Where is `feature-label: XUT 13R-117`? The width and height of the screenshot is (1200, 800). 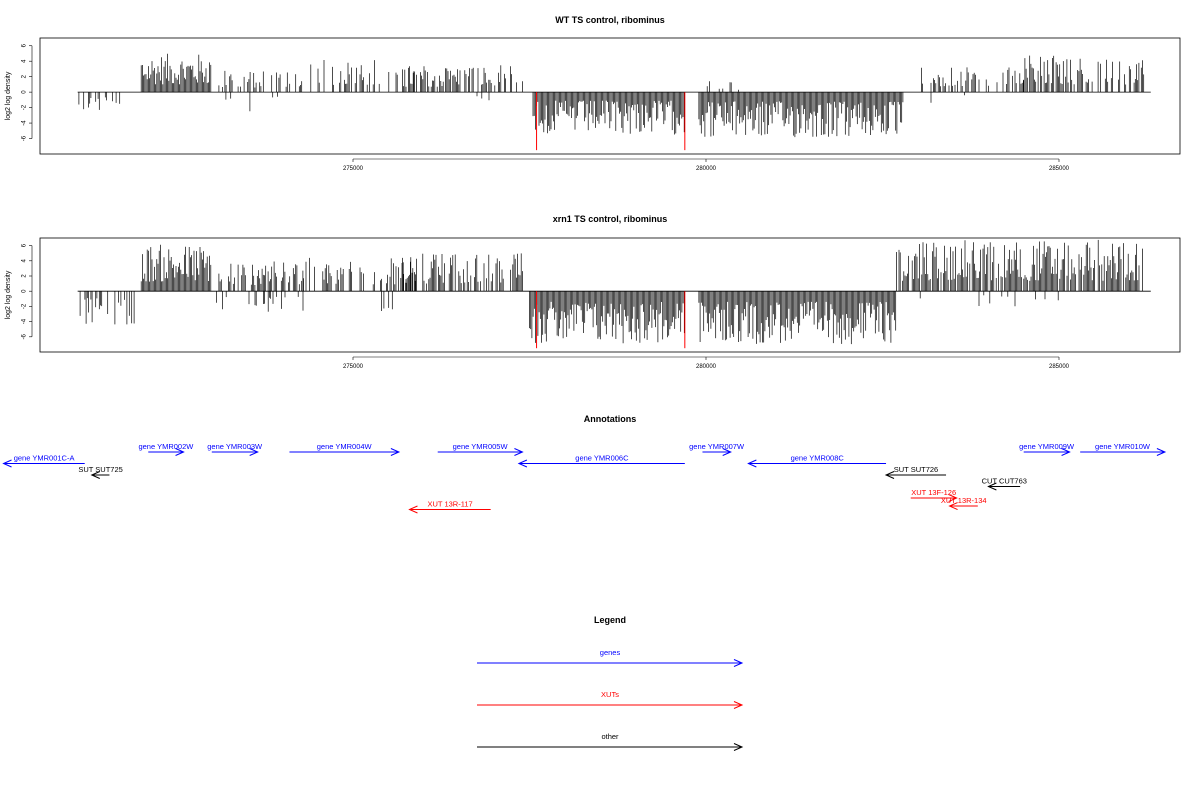
feature-label: XUT 13R-117 is located at coordinates (450, 504).